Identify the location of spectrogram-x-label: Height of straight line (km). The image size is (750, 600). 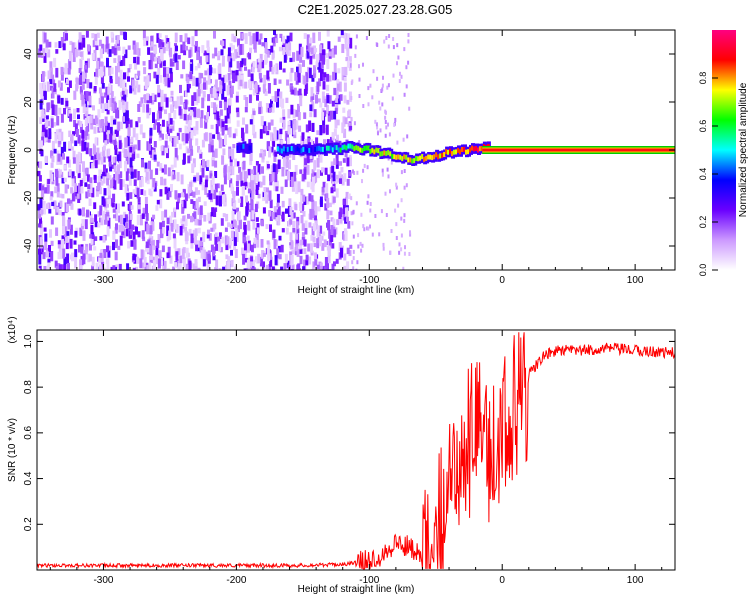
(356, 290).